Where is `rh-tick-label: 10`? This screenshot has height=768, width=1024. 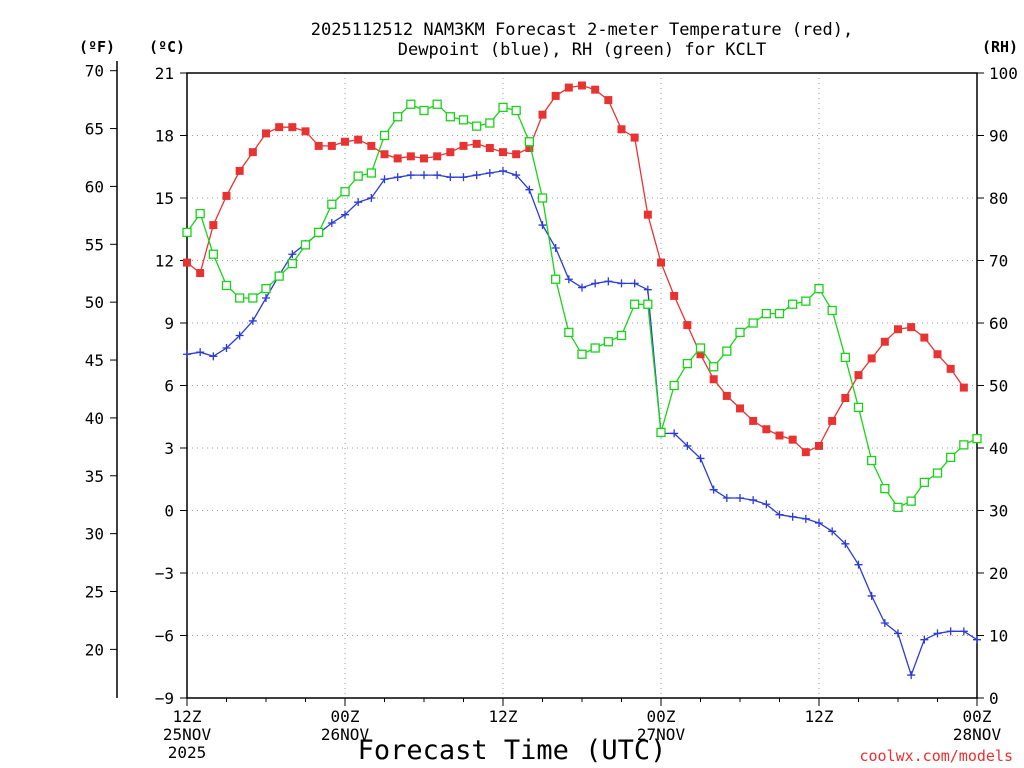
rh-tick-label: 10 is located at coordinates (998, 636).